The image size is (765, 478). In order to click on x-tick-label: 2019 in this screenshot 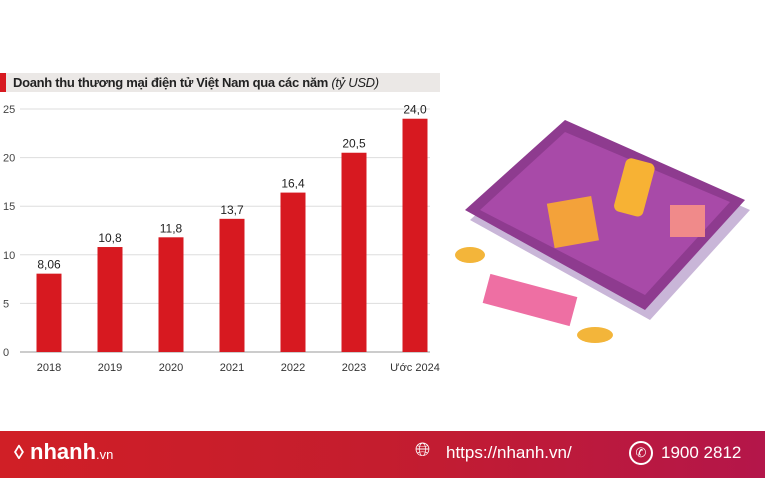, I will do `click(110, 368)`.